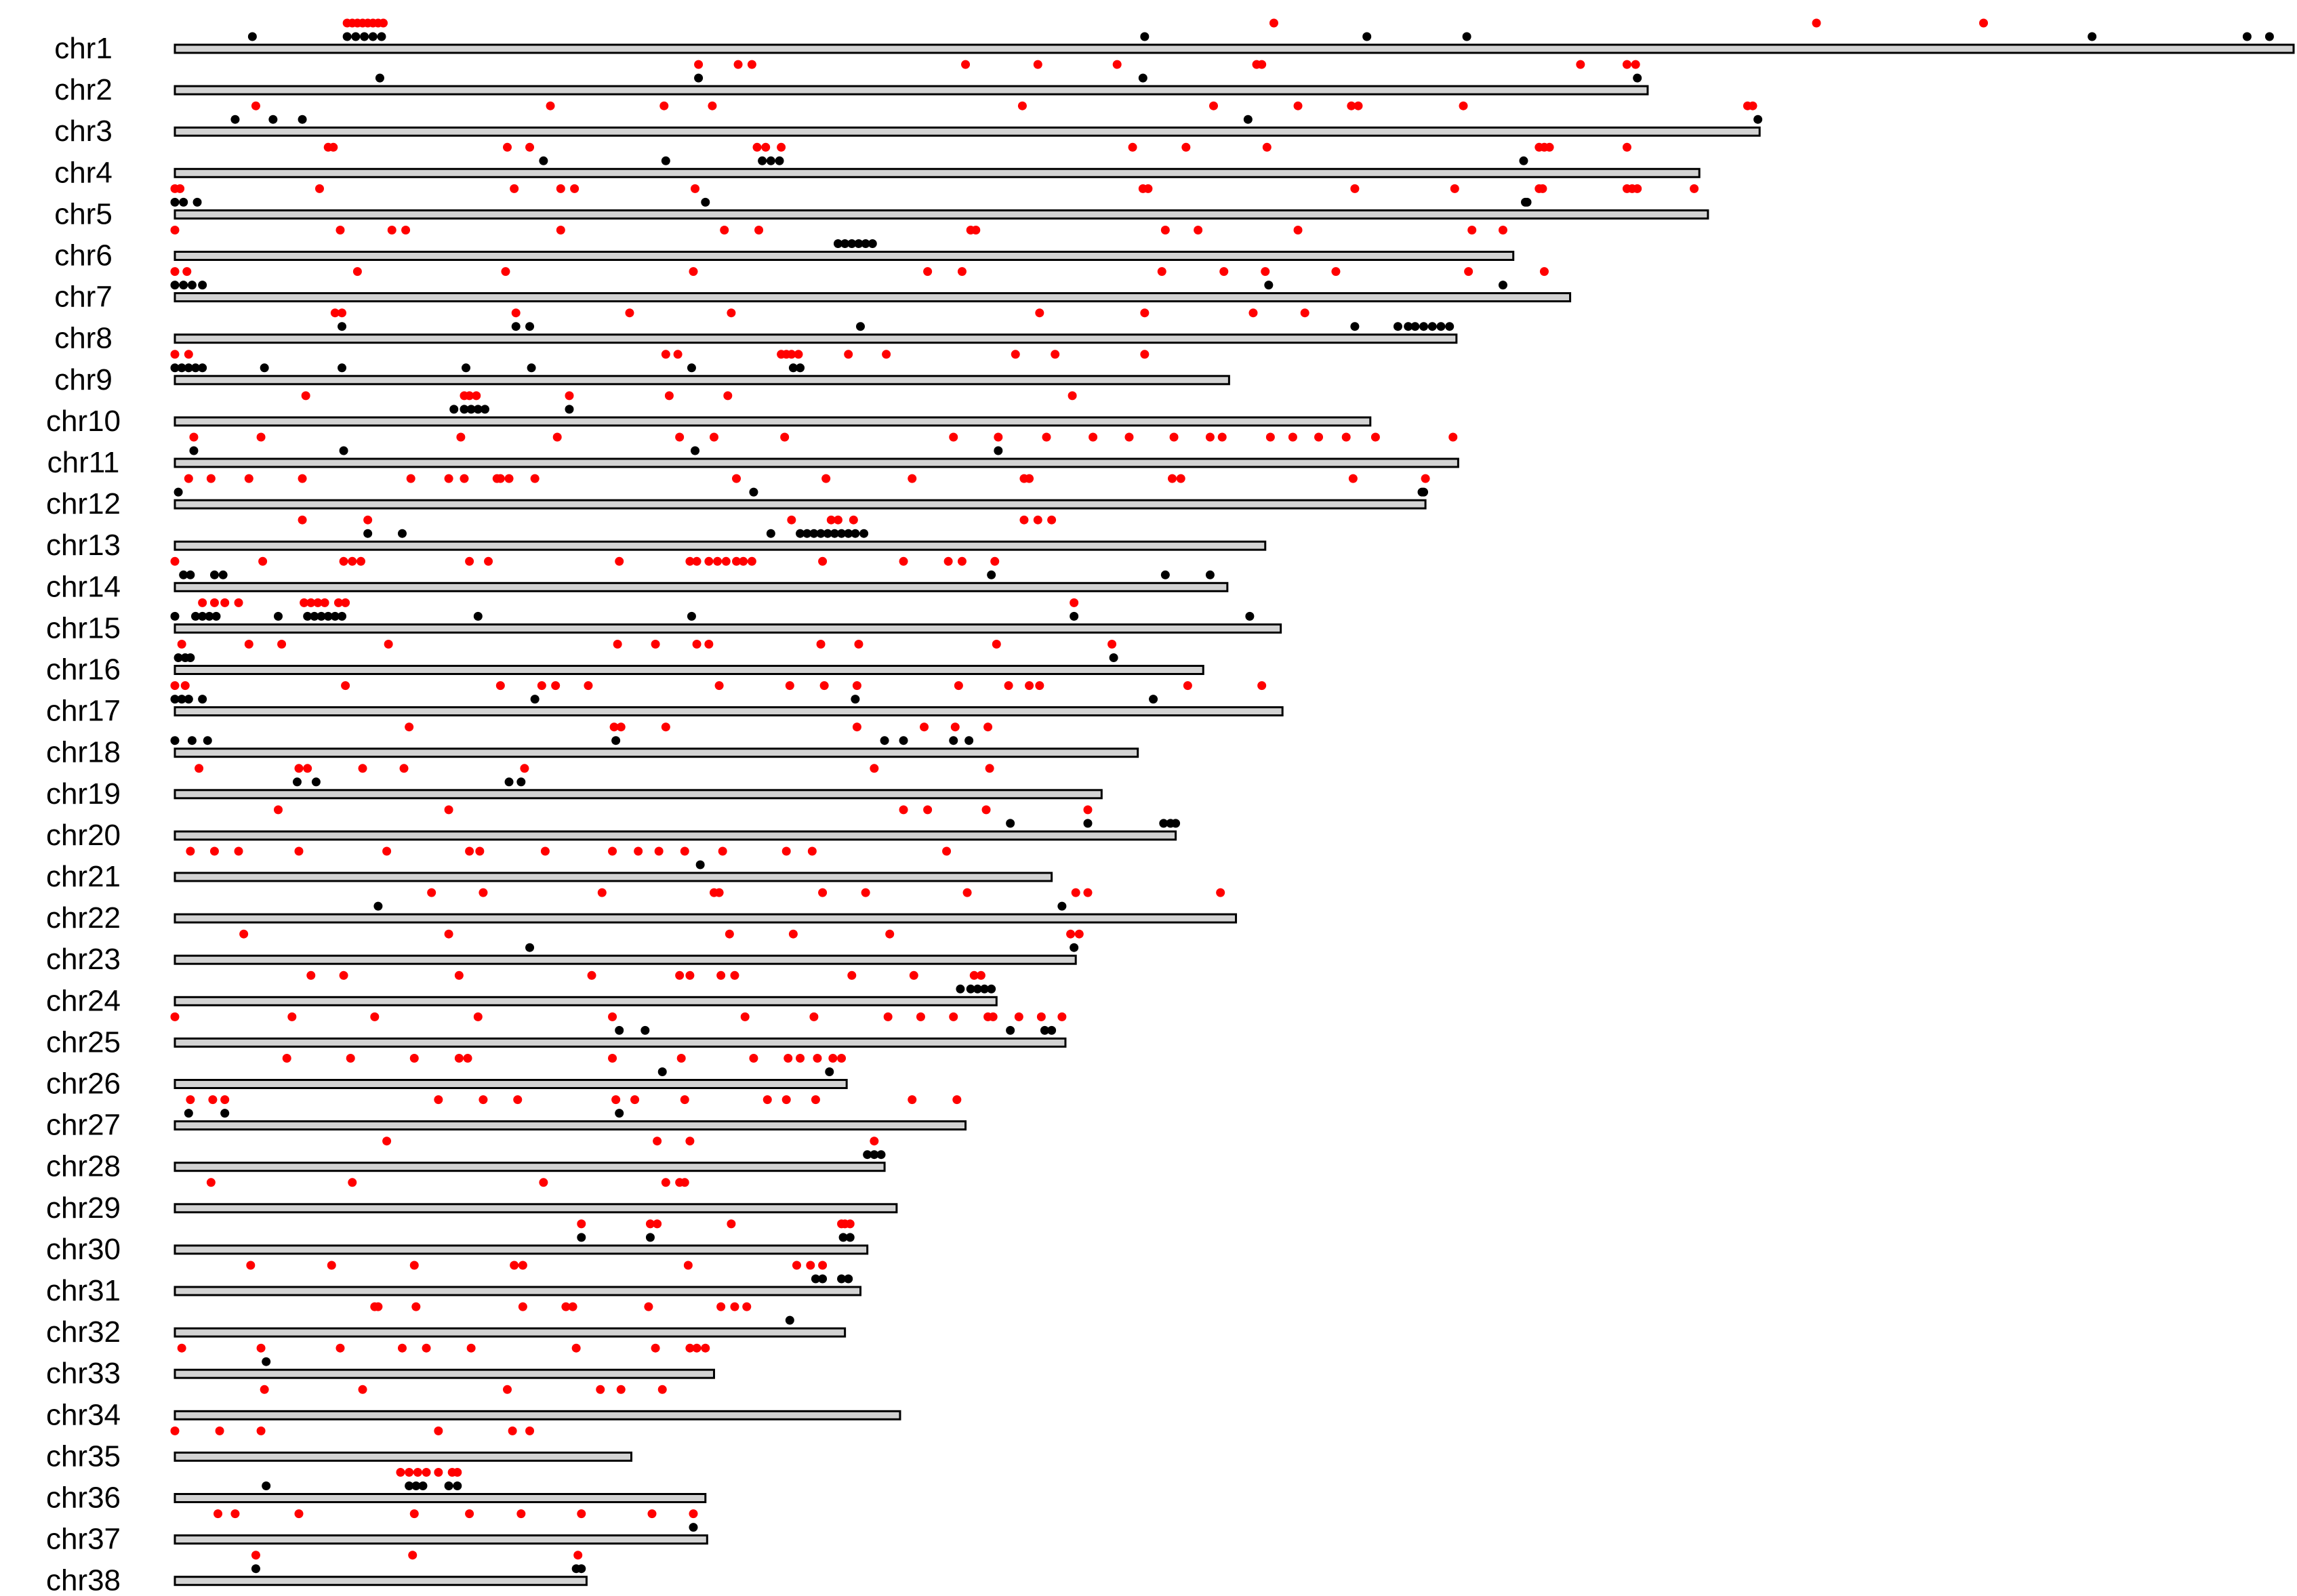 The image size is (2297, 1596). I want to click on chromosome-label: chr29, so click(83, 1208).